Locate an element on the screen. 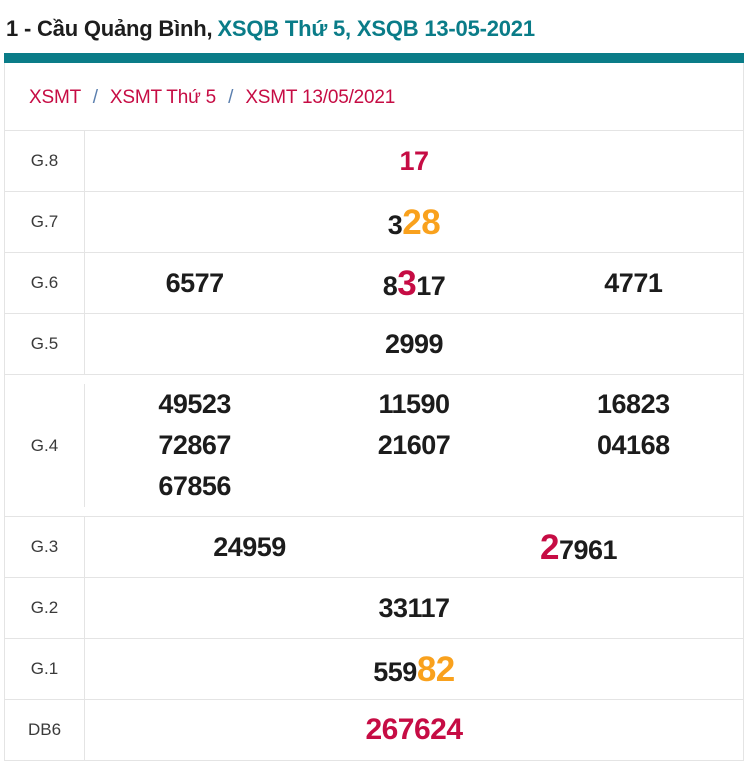 The width and height of the screenshot is (748, 773). digit-segment: 72867 is located at coordinates (194, 445).